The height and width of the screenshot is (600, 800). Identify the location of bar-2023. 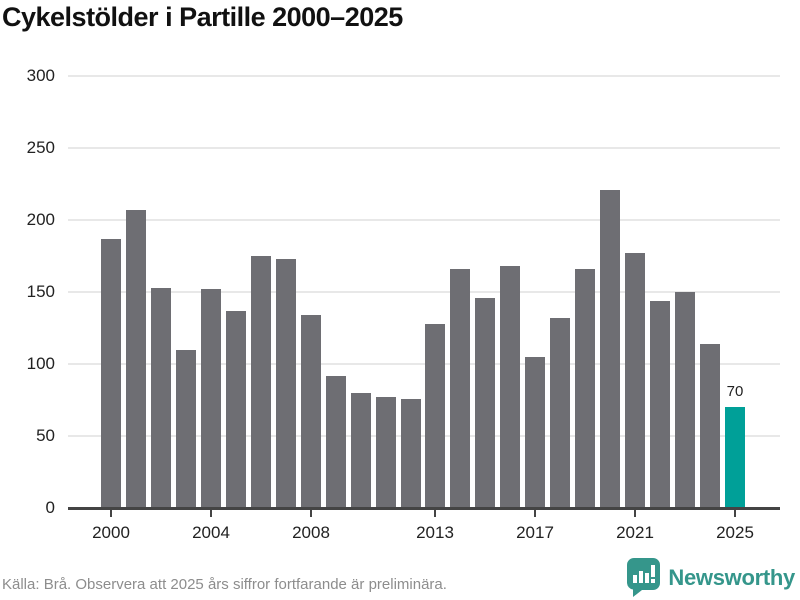
(685, 400).